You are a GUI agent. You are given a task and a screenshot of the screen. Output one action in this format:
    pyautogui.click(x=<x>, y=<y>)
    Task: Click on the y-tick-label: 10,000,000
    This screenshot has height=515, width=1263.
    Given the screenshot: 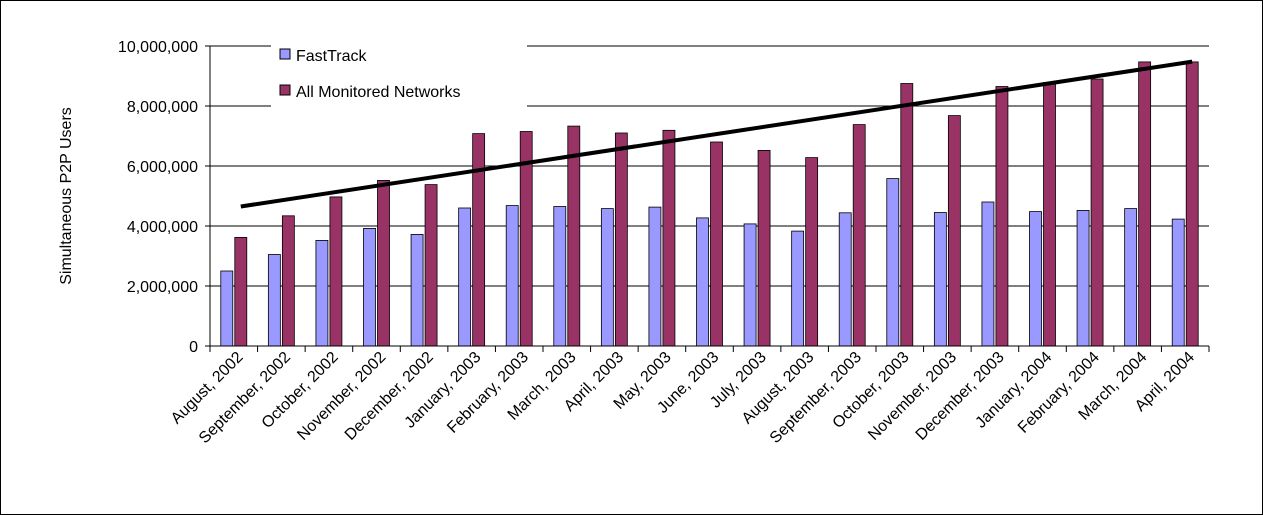 What is the action you would take?
    pyautogui.click(x=158, y=47)
    